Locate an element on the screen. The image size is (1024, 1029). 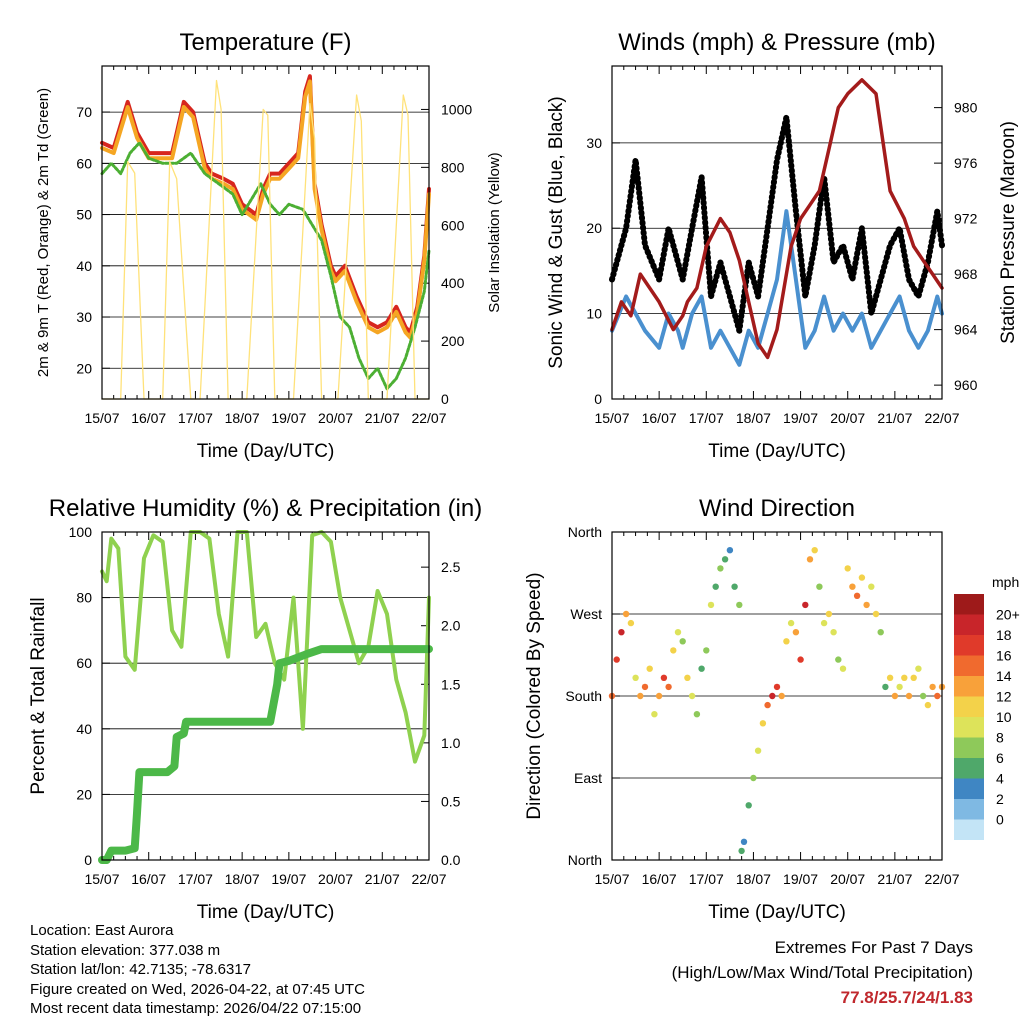
temperature-y2tick-label: 600 is located at coordinates (453, 225).